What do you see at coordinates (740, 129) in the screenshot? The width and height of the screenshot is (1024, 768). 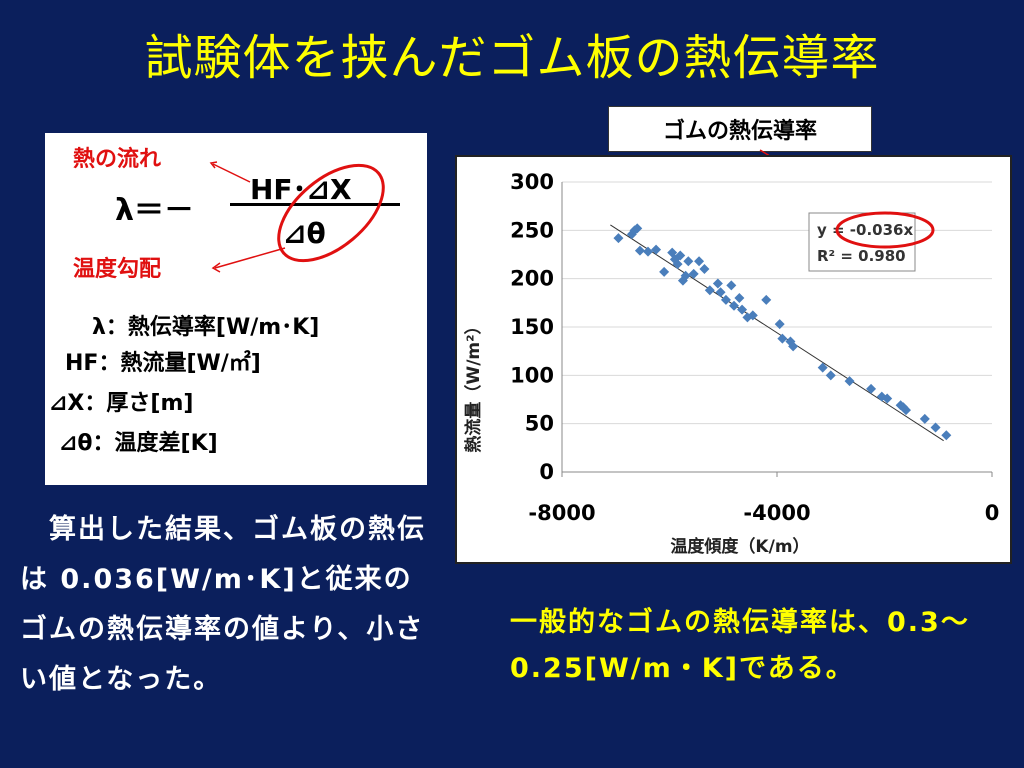 I see `callout-label: ゴムの熱伝導率` at bounding box center [740, 129].